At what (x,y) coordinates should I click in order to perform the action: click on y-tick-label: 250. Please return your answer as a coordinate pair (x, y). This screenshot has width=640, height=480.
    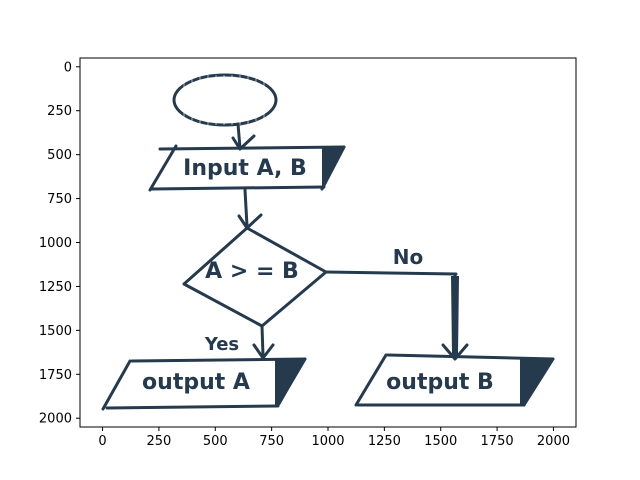
    Looking at the image, I should click on (59, 111).